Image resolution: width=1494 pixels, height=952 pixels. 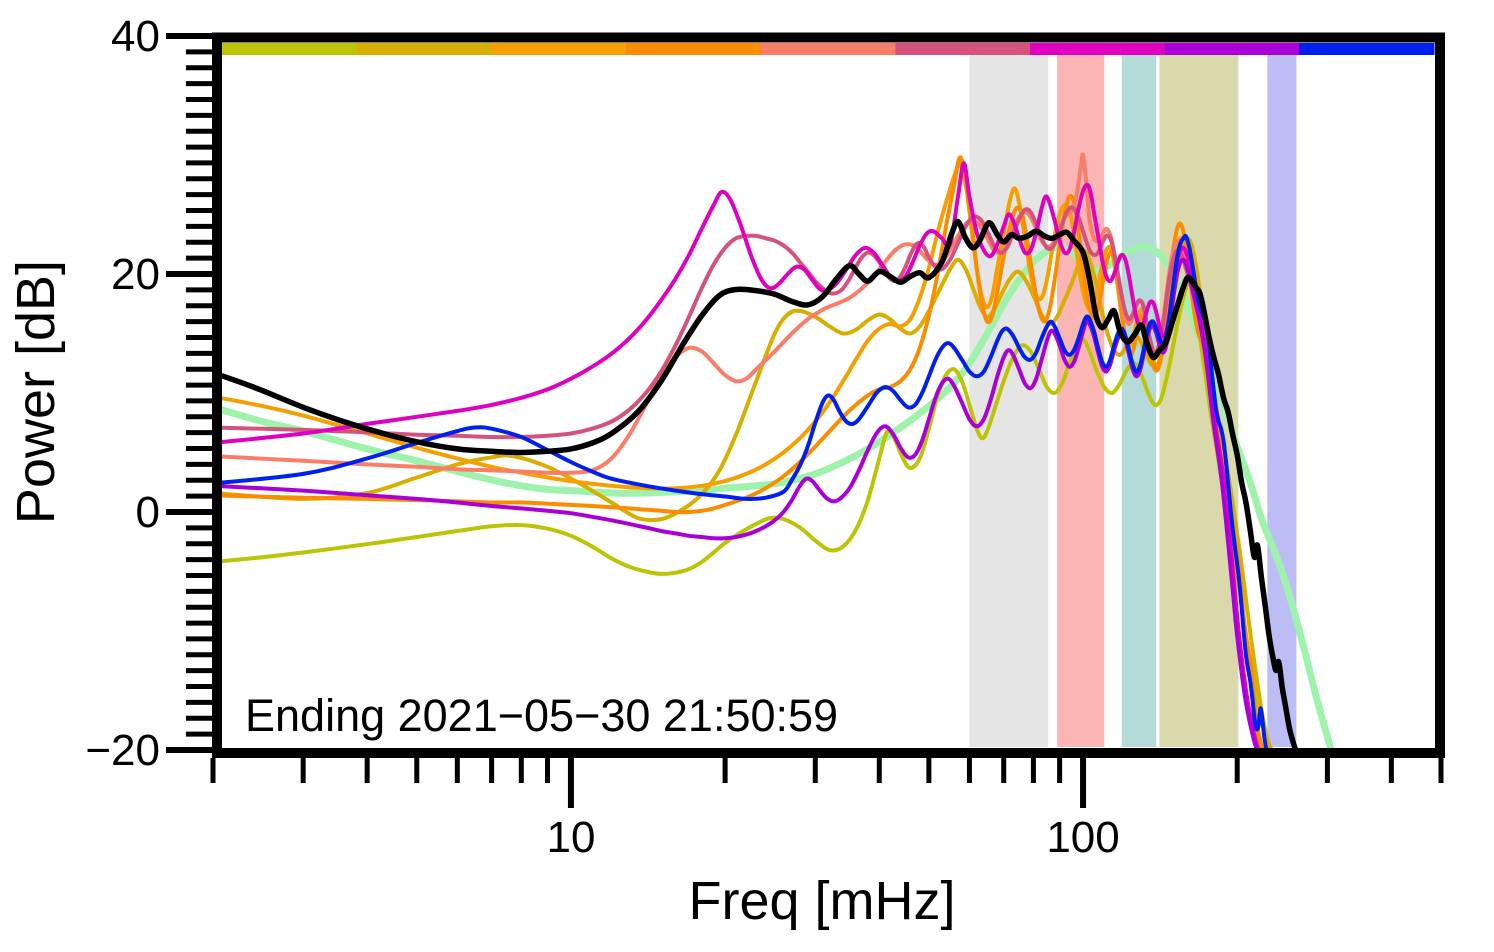 I want to click on x-tick-label-10: 10, so click(x=570, y=837).